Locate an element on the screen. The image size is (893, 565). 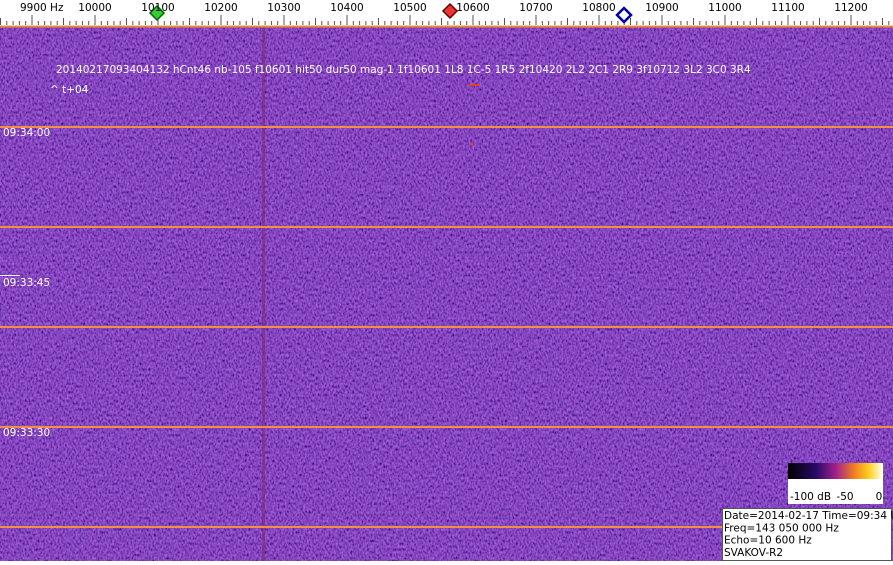
info-line: Freq=143 050 000 Hz is located at coordinates (781, 528).